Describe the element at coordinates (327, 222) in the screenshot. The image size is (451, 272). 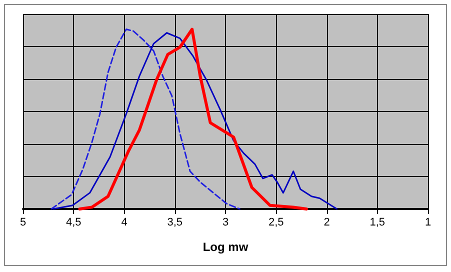
I see `x-tick-label: 2` at that location.